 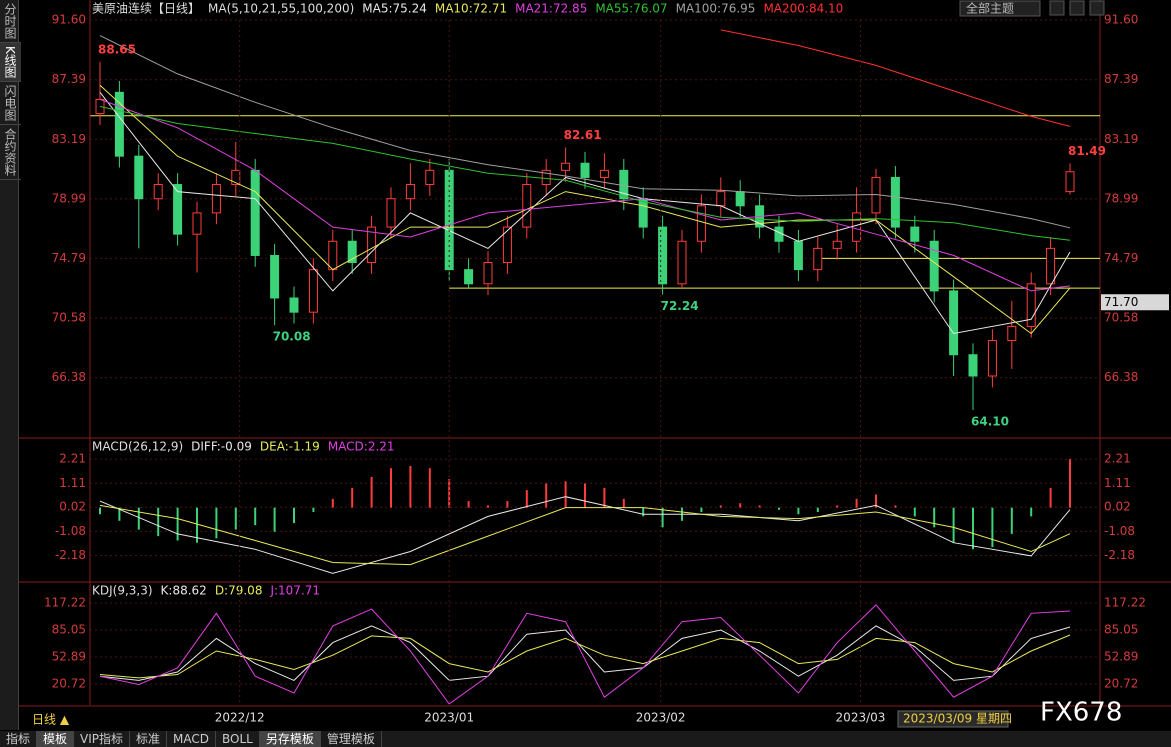 I want to click on y-tick-label: 70.58, so click(x=69, y=318).